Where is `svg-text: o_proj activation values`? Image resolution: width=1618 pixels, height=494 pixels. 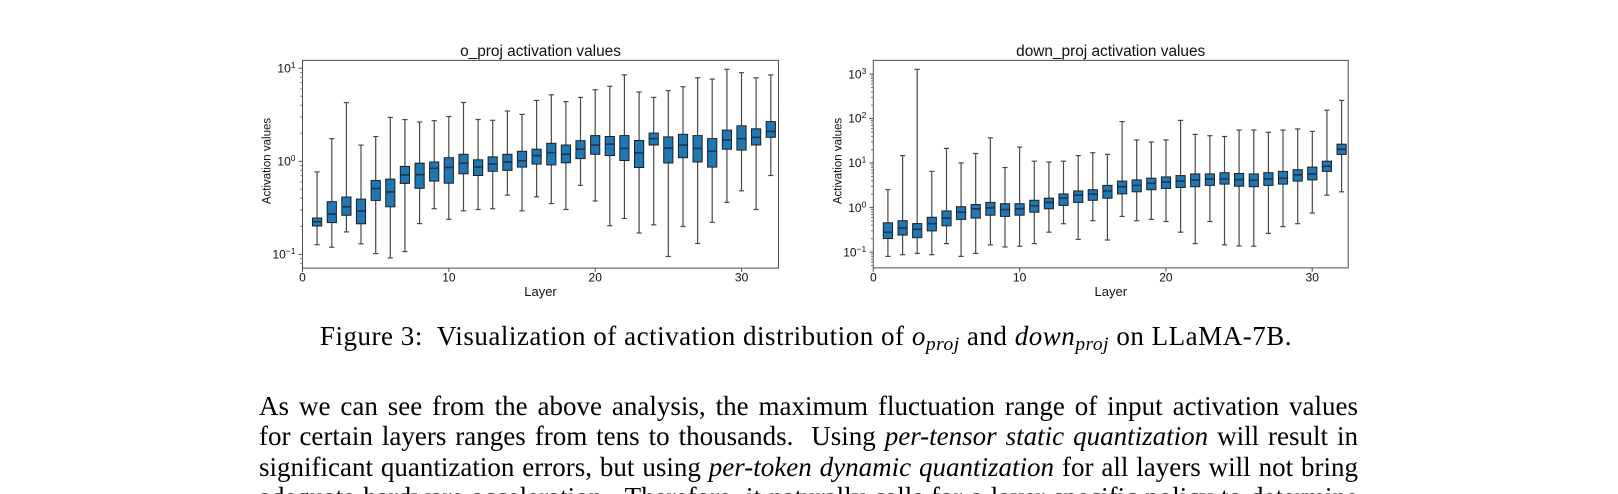
svg-text: o_proj activation values is located at coordinates (540, 51).